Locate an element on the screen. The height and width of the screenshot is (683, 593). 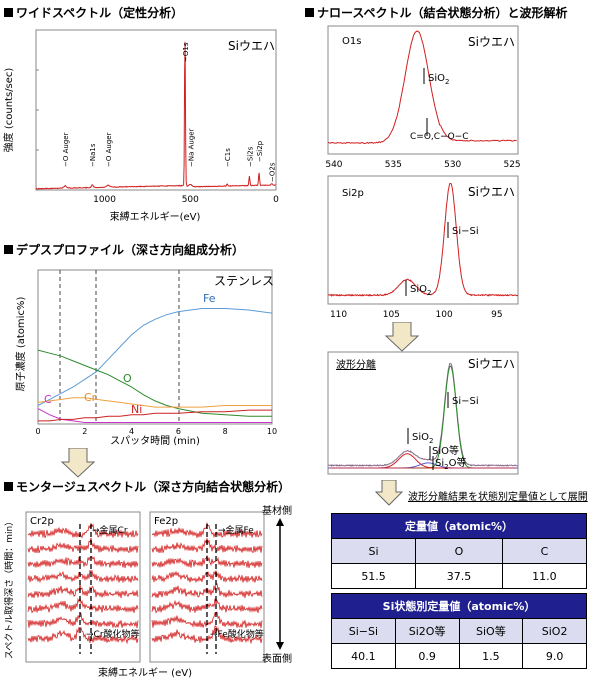
quant-table: 定量値（atomic%） Si O C 51.5 37.5 11.0 is located at coordinates (459, 551).